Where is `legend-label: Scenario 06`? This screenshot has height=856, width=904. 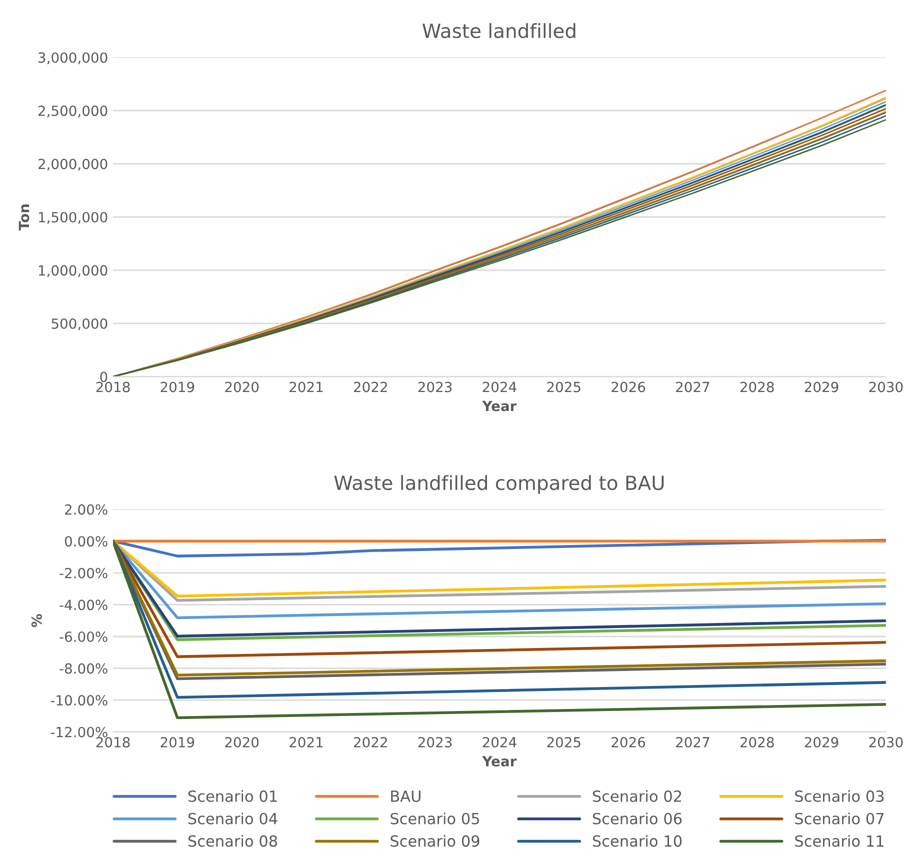 legend-label: Scenario 06 is located at coordinates (637, 818).